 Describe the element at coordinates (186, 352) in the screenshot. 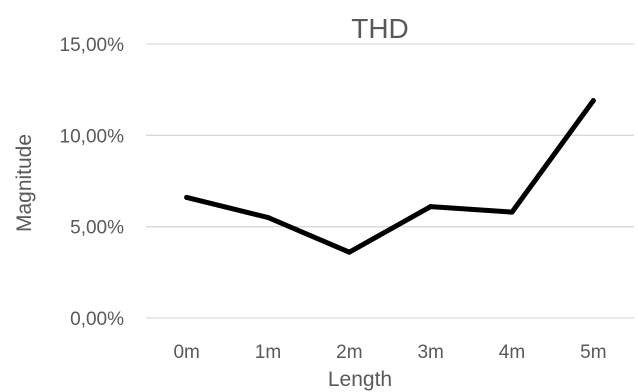

I see `x-tick-label: 0m` at that location.